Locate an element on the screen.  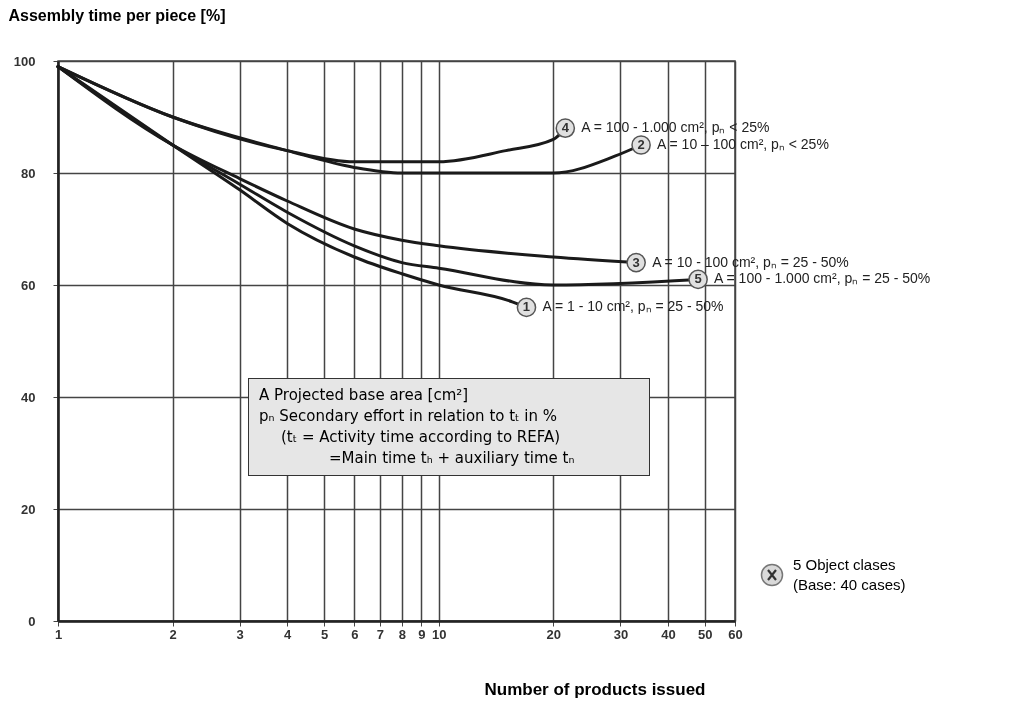
series-label: 4 is located at coordinates (565, 128).